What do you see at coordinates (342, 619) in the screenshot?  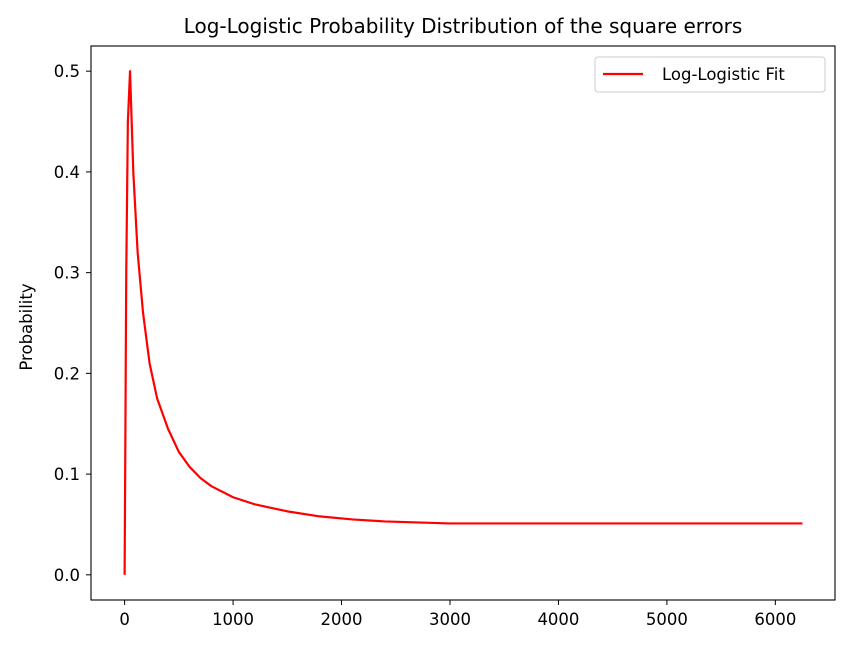 I see `x-tick-label-2000: 2000` at bounding box center [342, 619].